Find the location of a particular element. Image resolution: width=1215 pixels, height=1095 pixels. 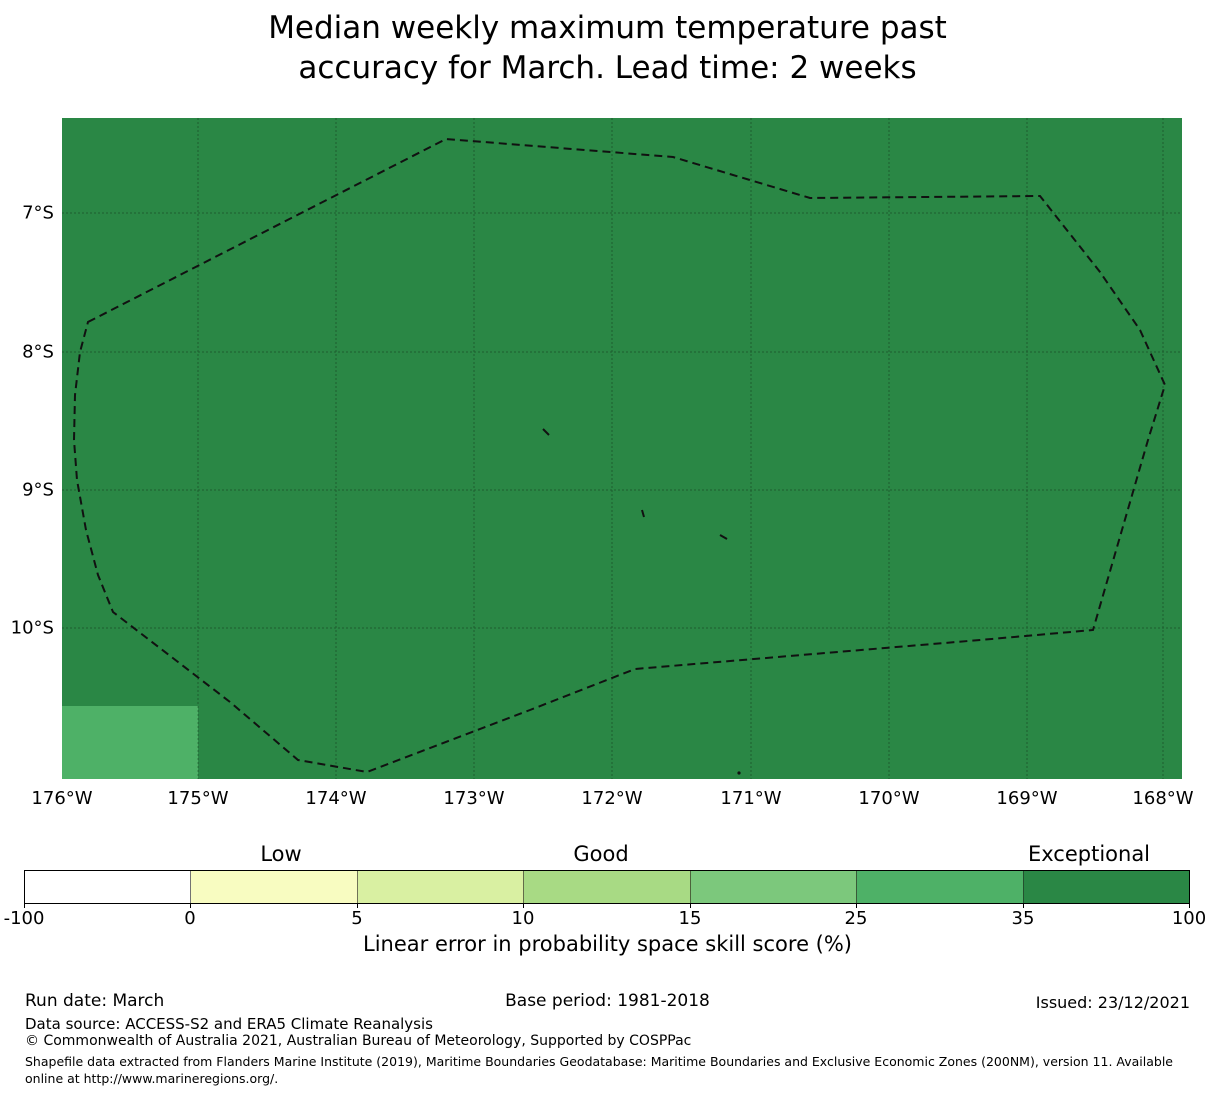

cbar-tick-25: 25 is located at coordinates (856, 918).